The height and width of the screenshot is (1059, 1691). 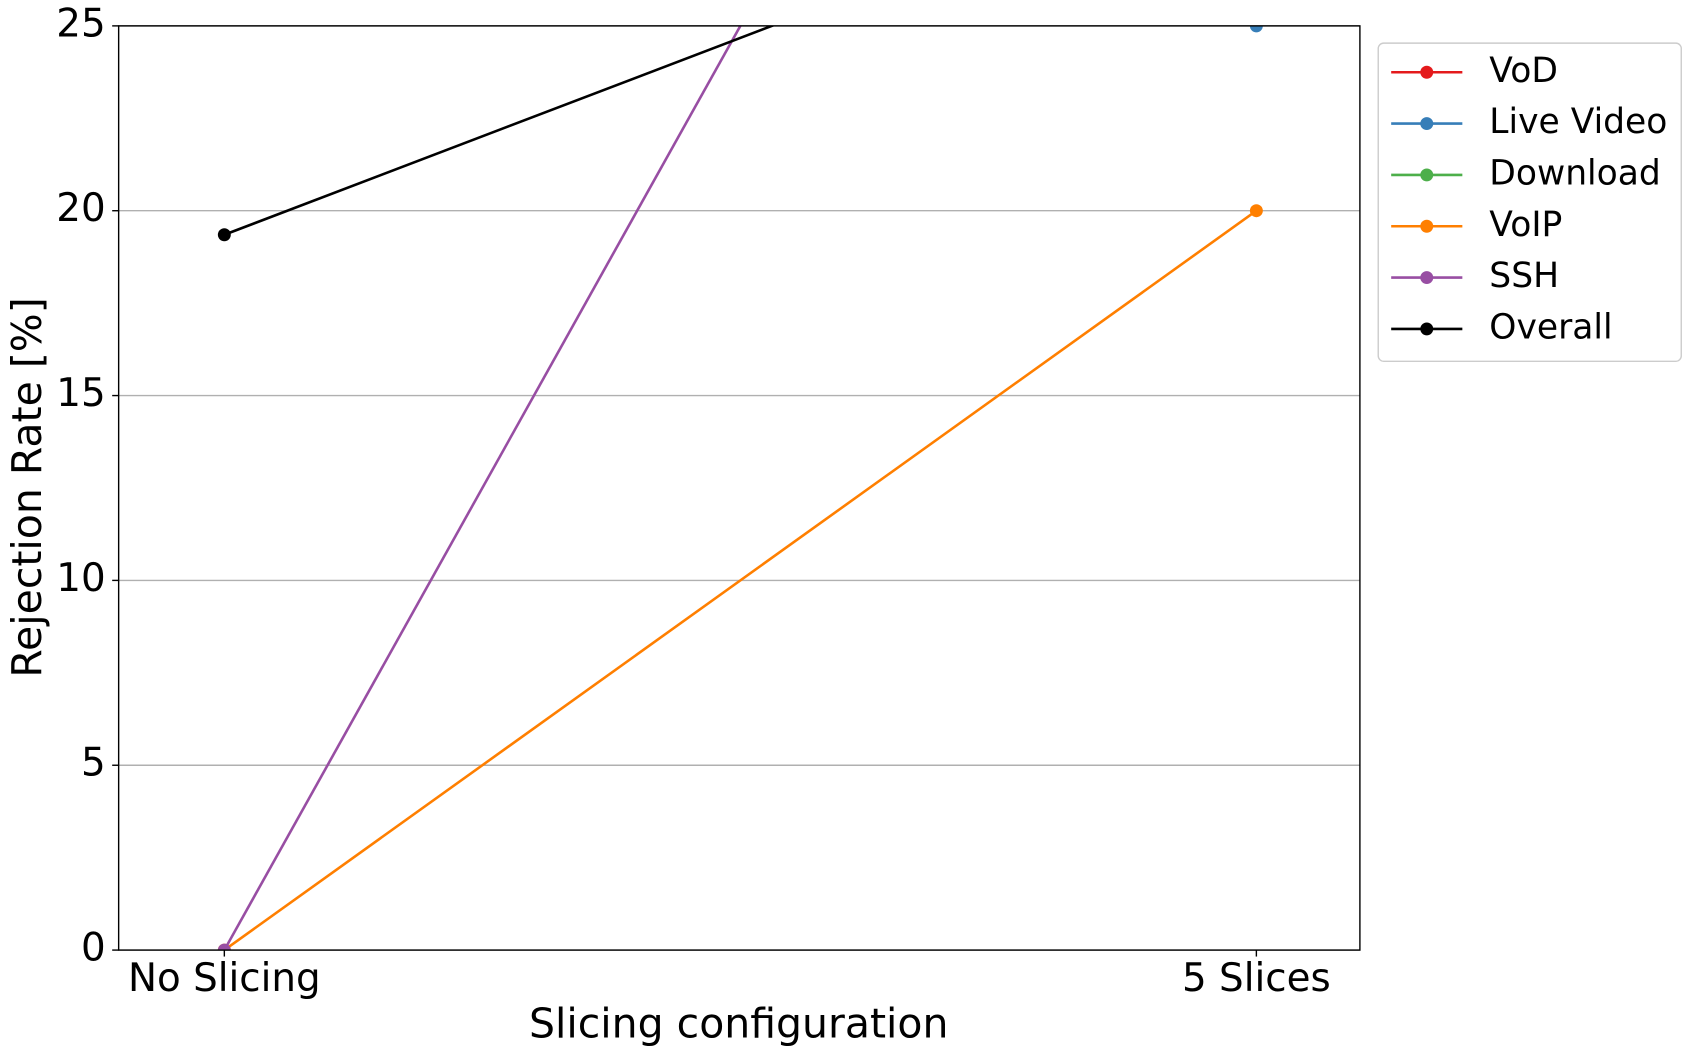 I want to click on legend-label: Live Video, so click(x=1578, y=122).